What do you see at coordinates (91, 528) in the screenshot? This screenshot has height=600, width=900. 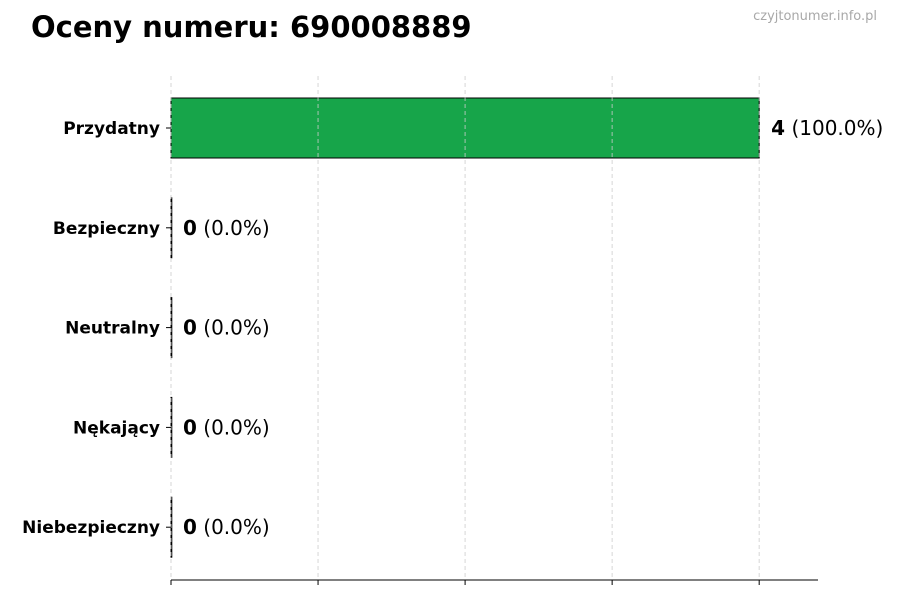 I see `y-tick-label: Niebezpieczny` at bounding box center [91, 528].